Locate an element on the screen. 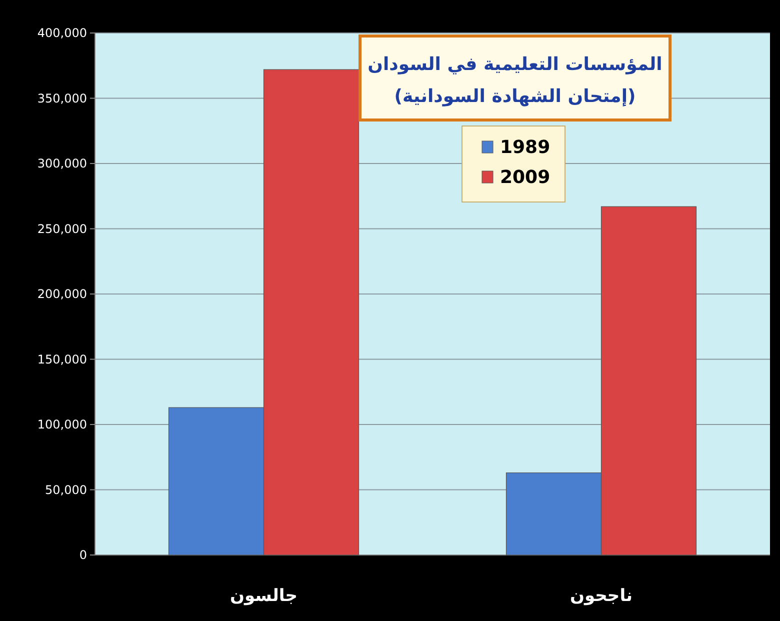  x-tick-label: ناجحون is located at coordinates (601, 596).